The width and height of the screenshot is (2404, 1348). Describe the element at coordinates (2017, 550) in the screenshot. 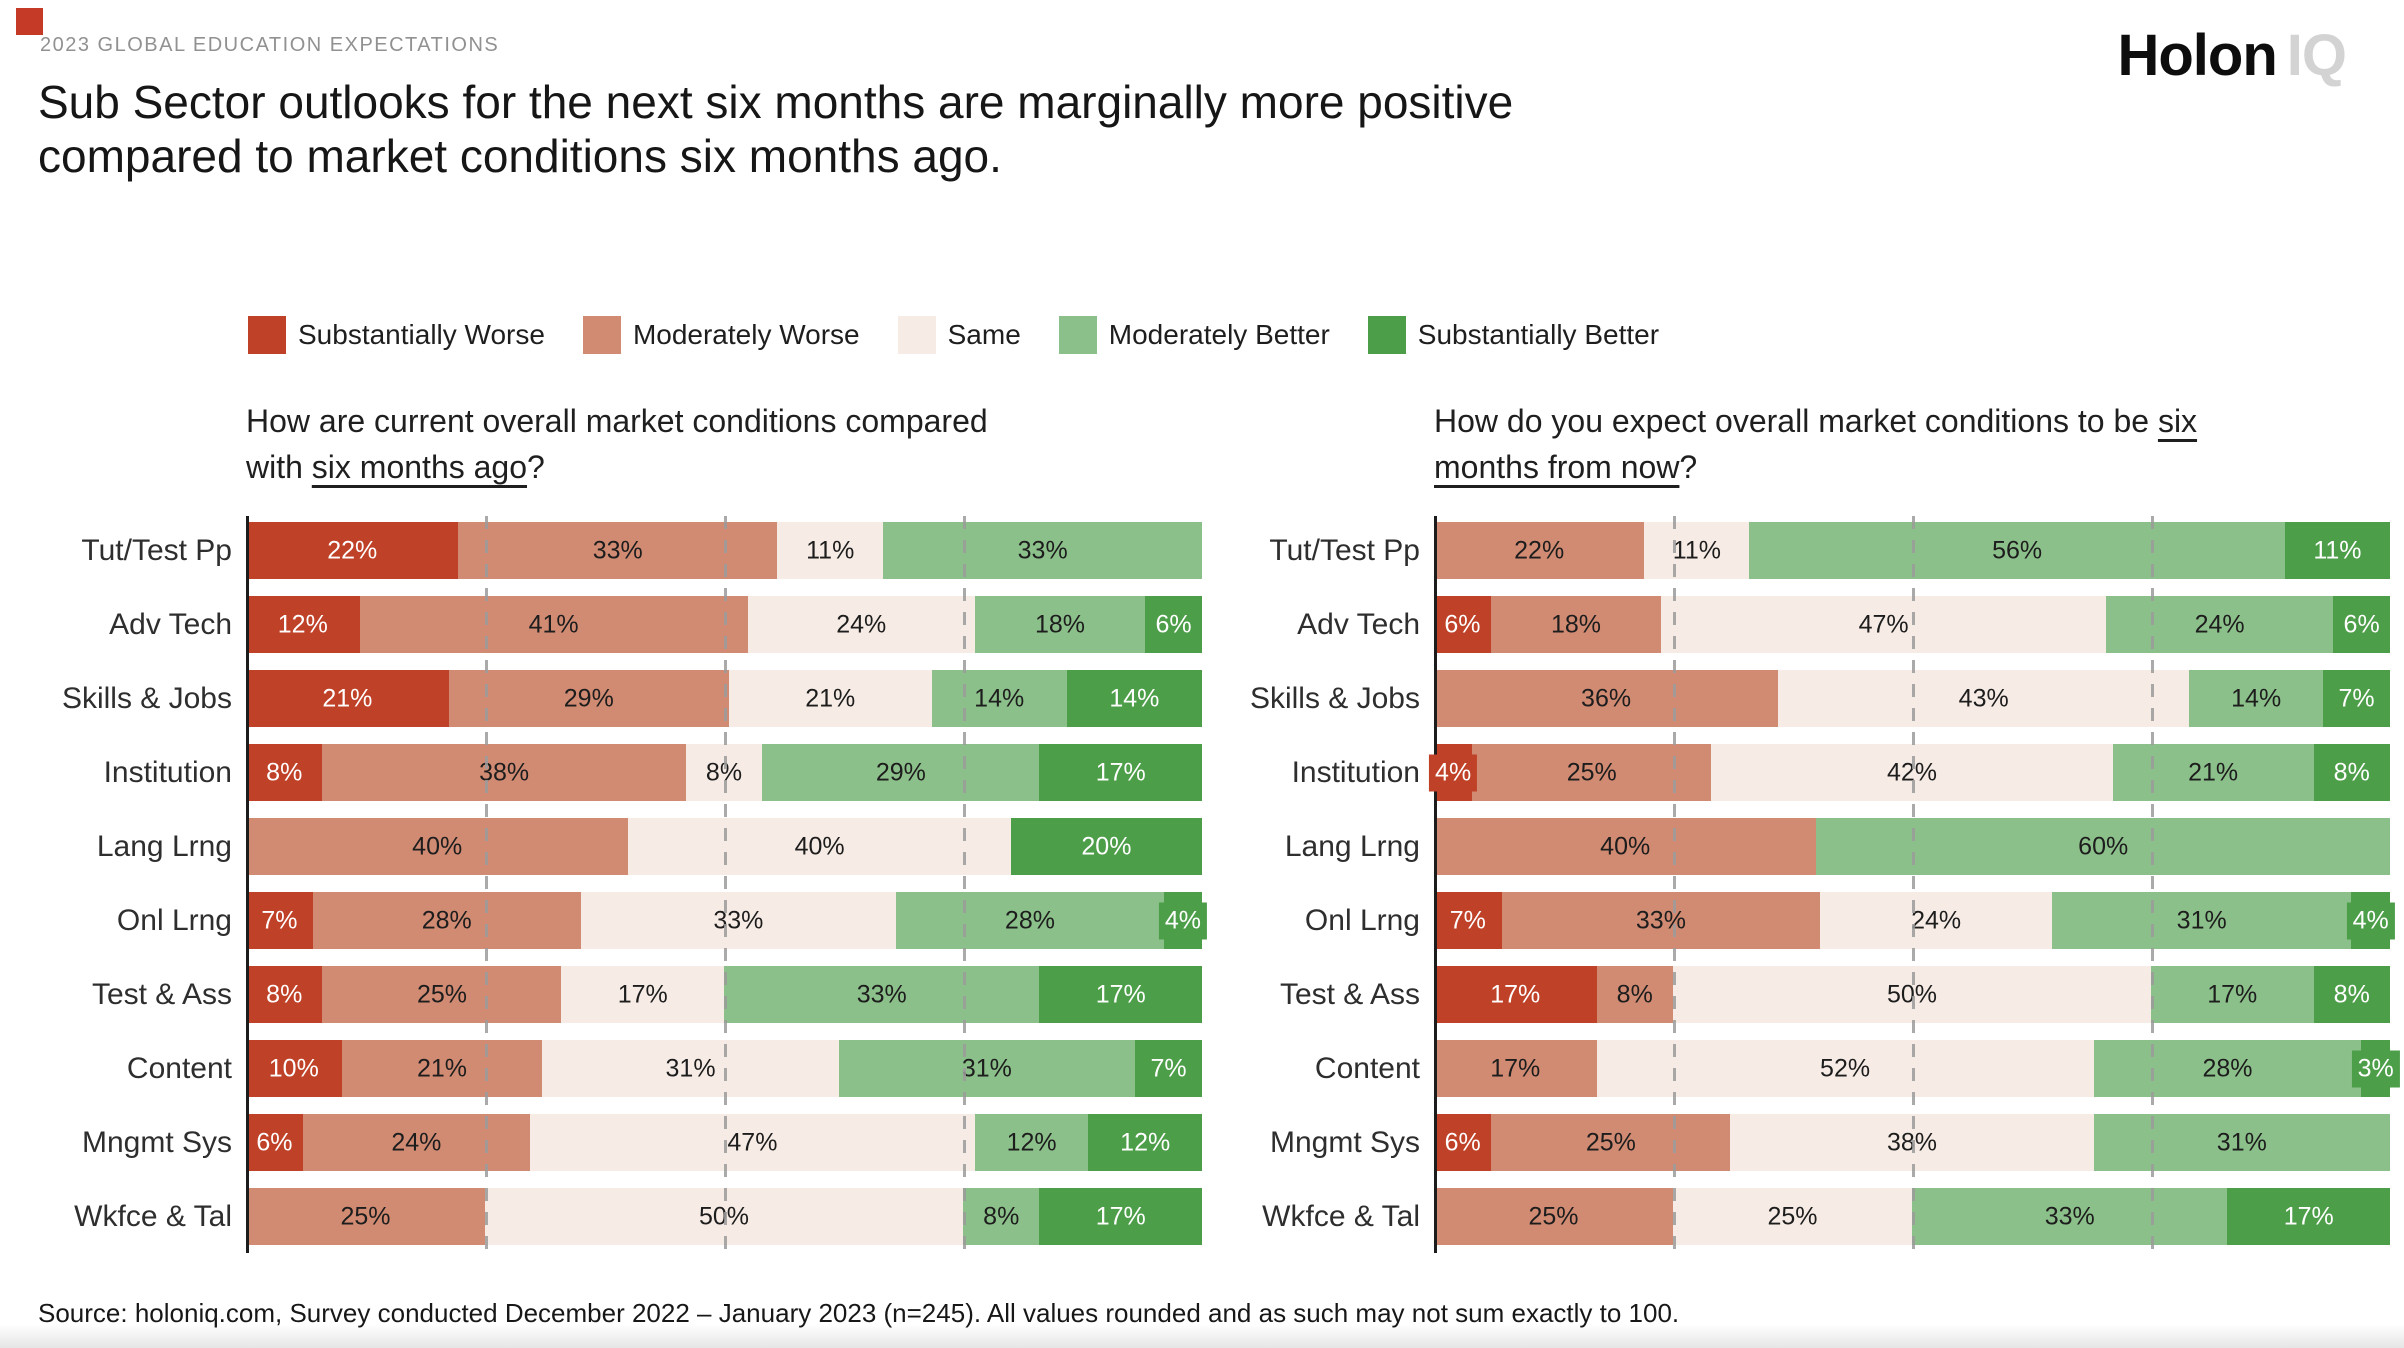

I see `bar-value-label: 56%` at that location.